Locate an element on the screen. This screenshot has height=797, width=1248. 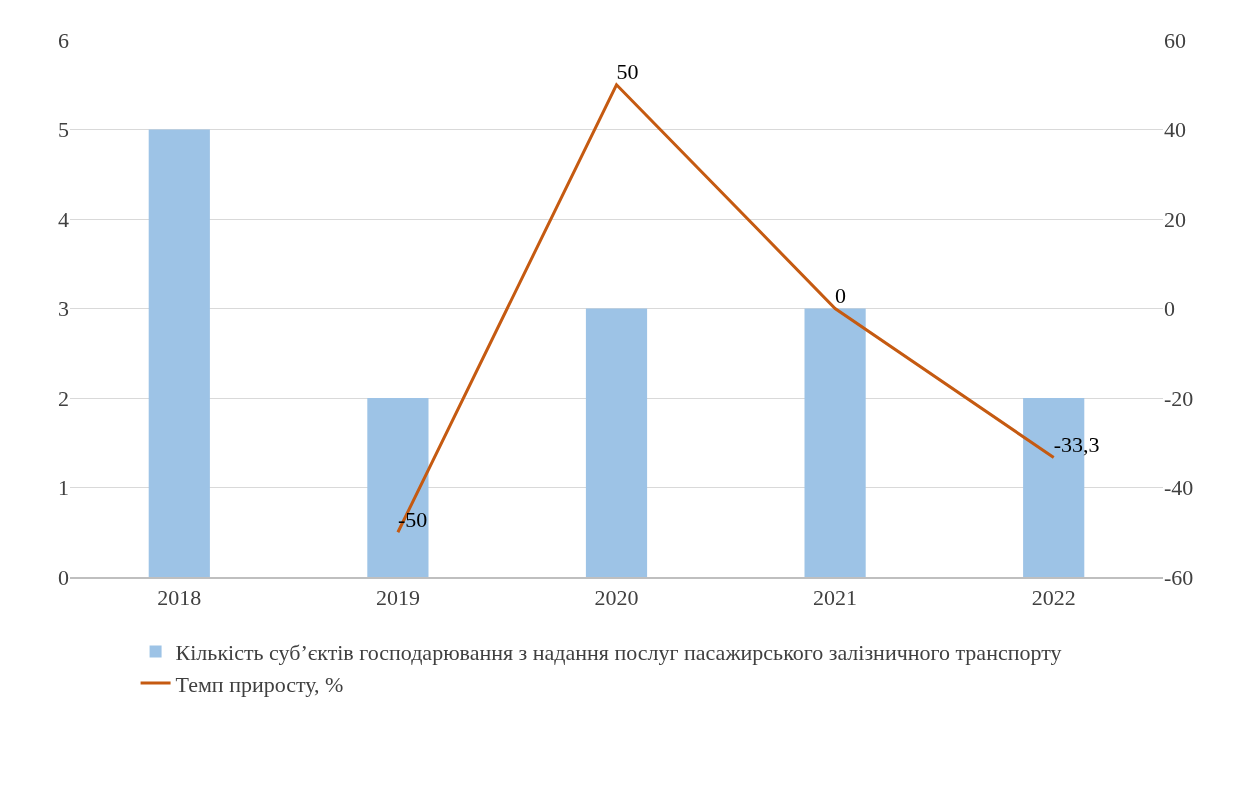
data-label: -33,3 is located at coordinates (1076, 445).